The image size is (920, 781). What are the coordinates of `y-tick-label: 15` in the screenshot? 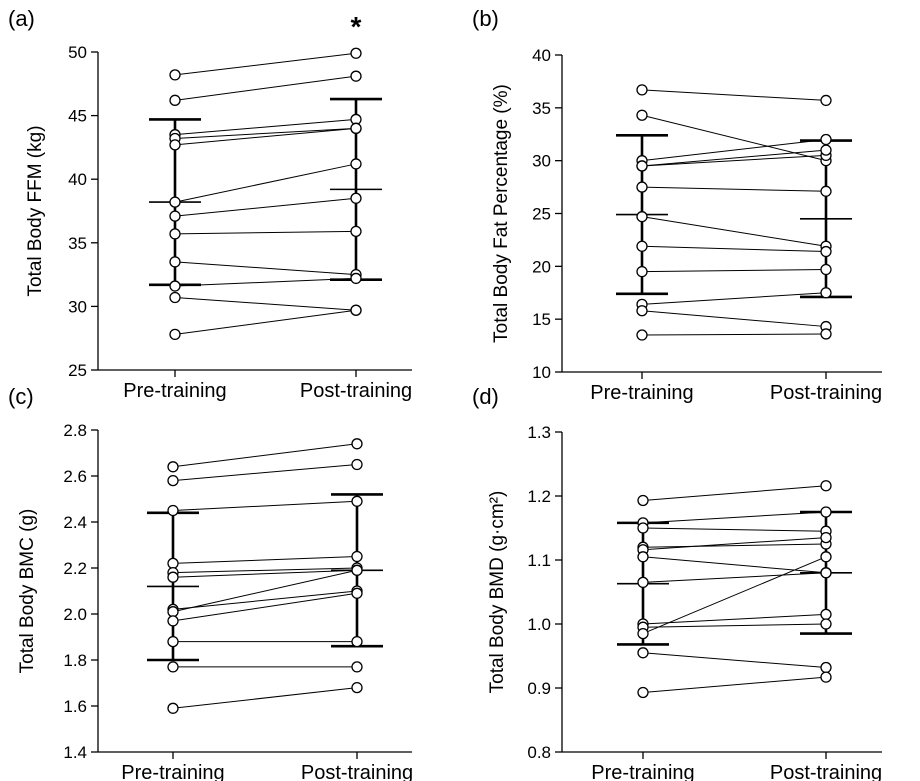 It's located at (541, 319).